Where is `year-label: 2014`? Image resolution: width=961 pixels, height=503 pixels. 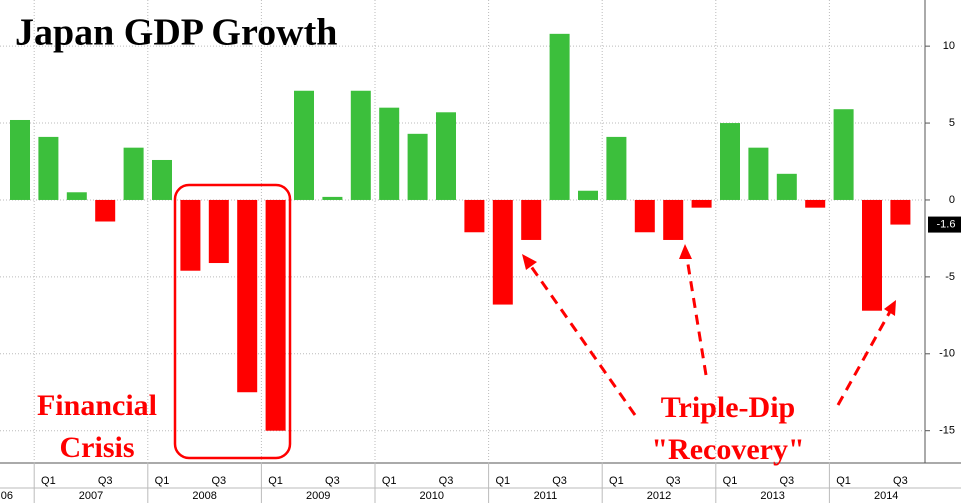
year-label: 2014 is located at coordinates (886, 496).